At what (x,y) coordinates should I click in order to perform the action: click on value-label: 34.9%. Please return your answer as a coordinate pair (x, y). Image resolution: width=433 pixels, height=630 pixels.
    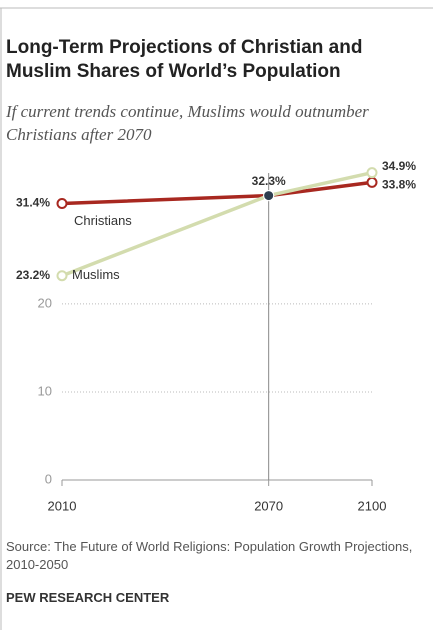
    Looking at the image, I should click on (399, 166).